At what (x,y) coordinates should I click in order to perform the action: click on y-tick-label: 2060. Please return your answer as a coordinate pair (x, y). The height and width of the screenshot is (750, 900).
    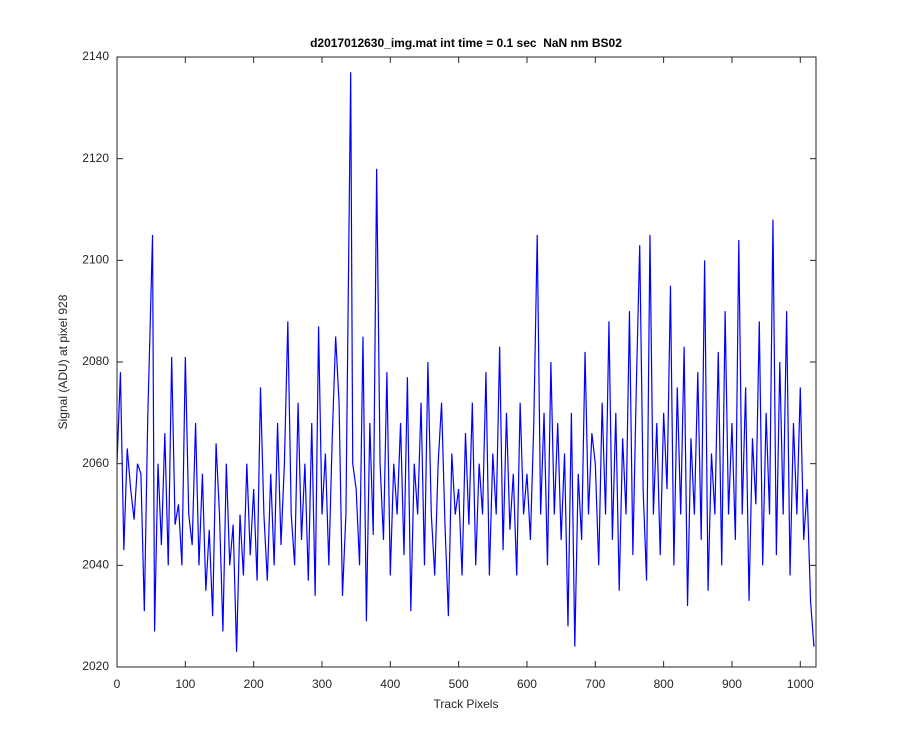
    Looking at the image, I should click on (95, 463).